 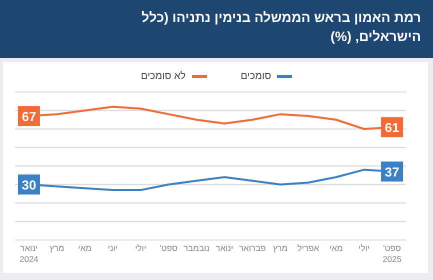 I want to click on data-label: 61, so click(x=392, y=128).